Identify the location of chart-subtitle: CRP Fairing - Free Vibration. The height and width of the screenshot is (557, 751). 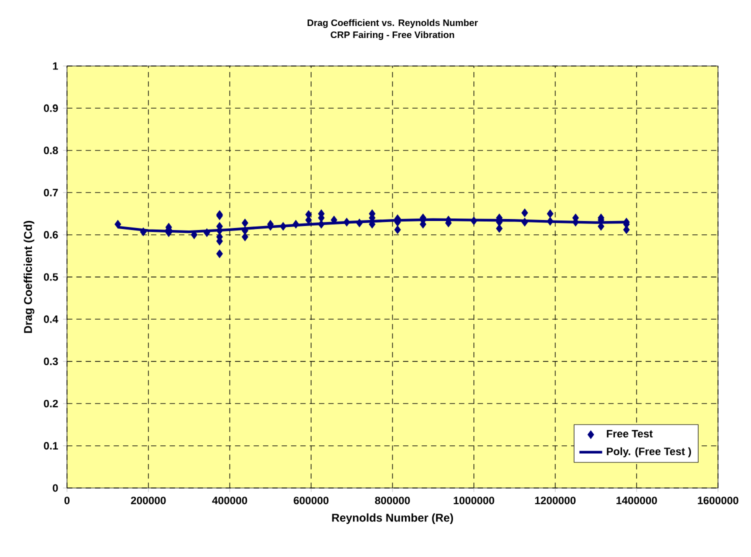
(392, 35).